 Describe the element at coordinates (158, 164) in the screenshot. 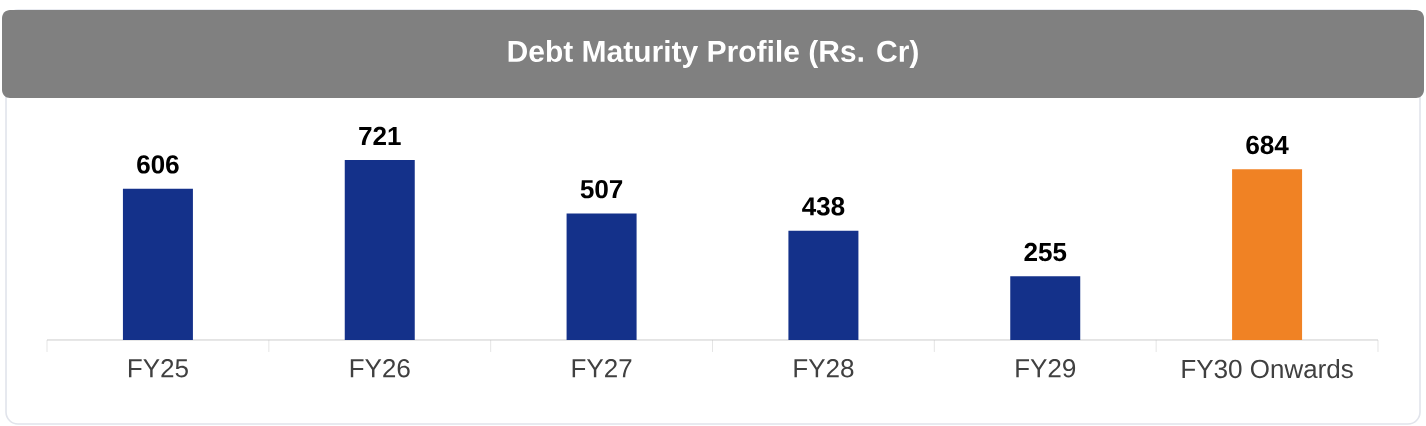

I see `data-label: 606` at that location.